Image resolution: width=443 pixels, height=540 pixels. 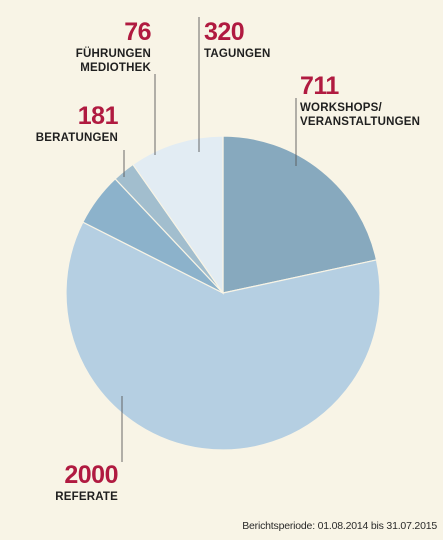 I want to click on pie-slice-tagungen, so click(x=178, y=215).